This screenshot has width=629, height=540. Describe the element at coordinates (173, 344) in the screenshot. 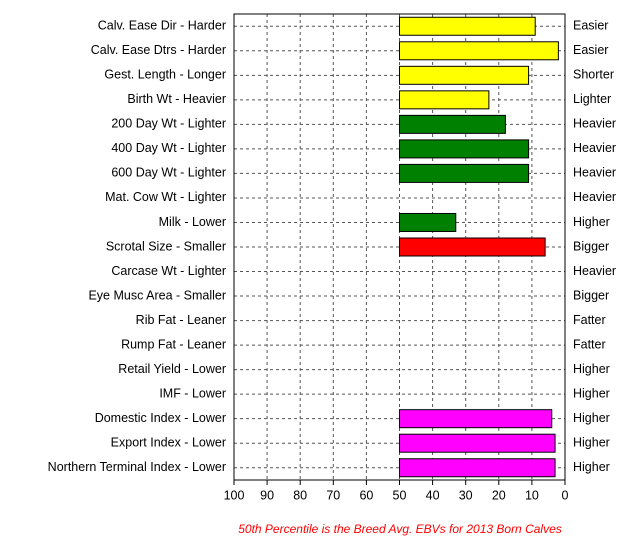

I see `y-tick-label: Rump Fat - Leaner` at that location.